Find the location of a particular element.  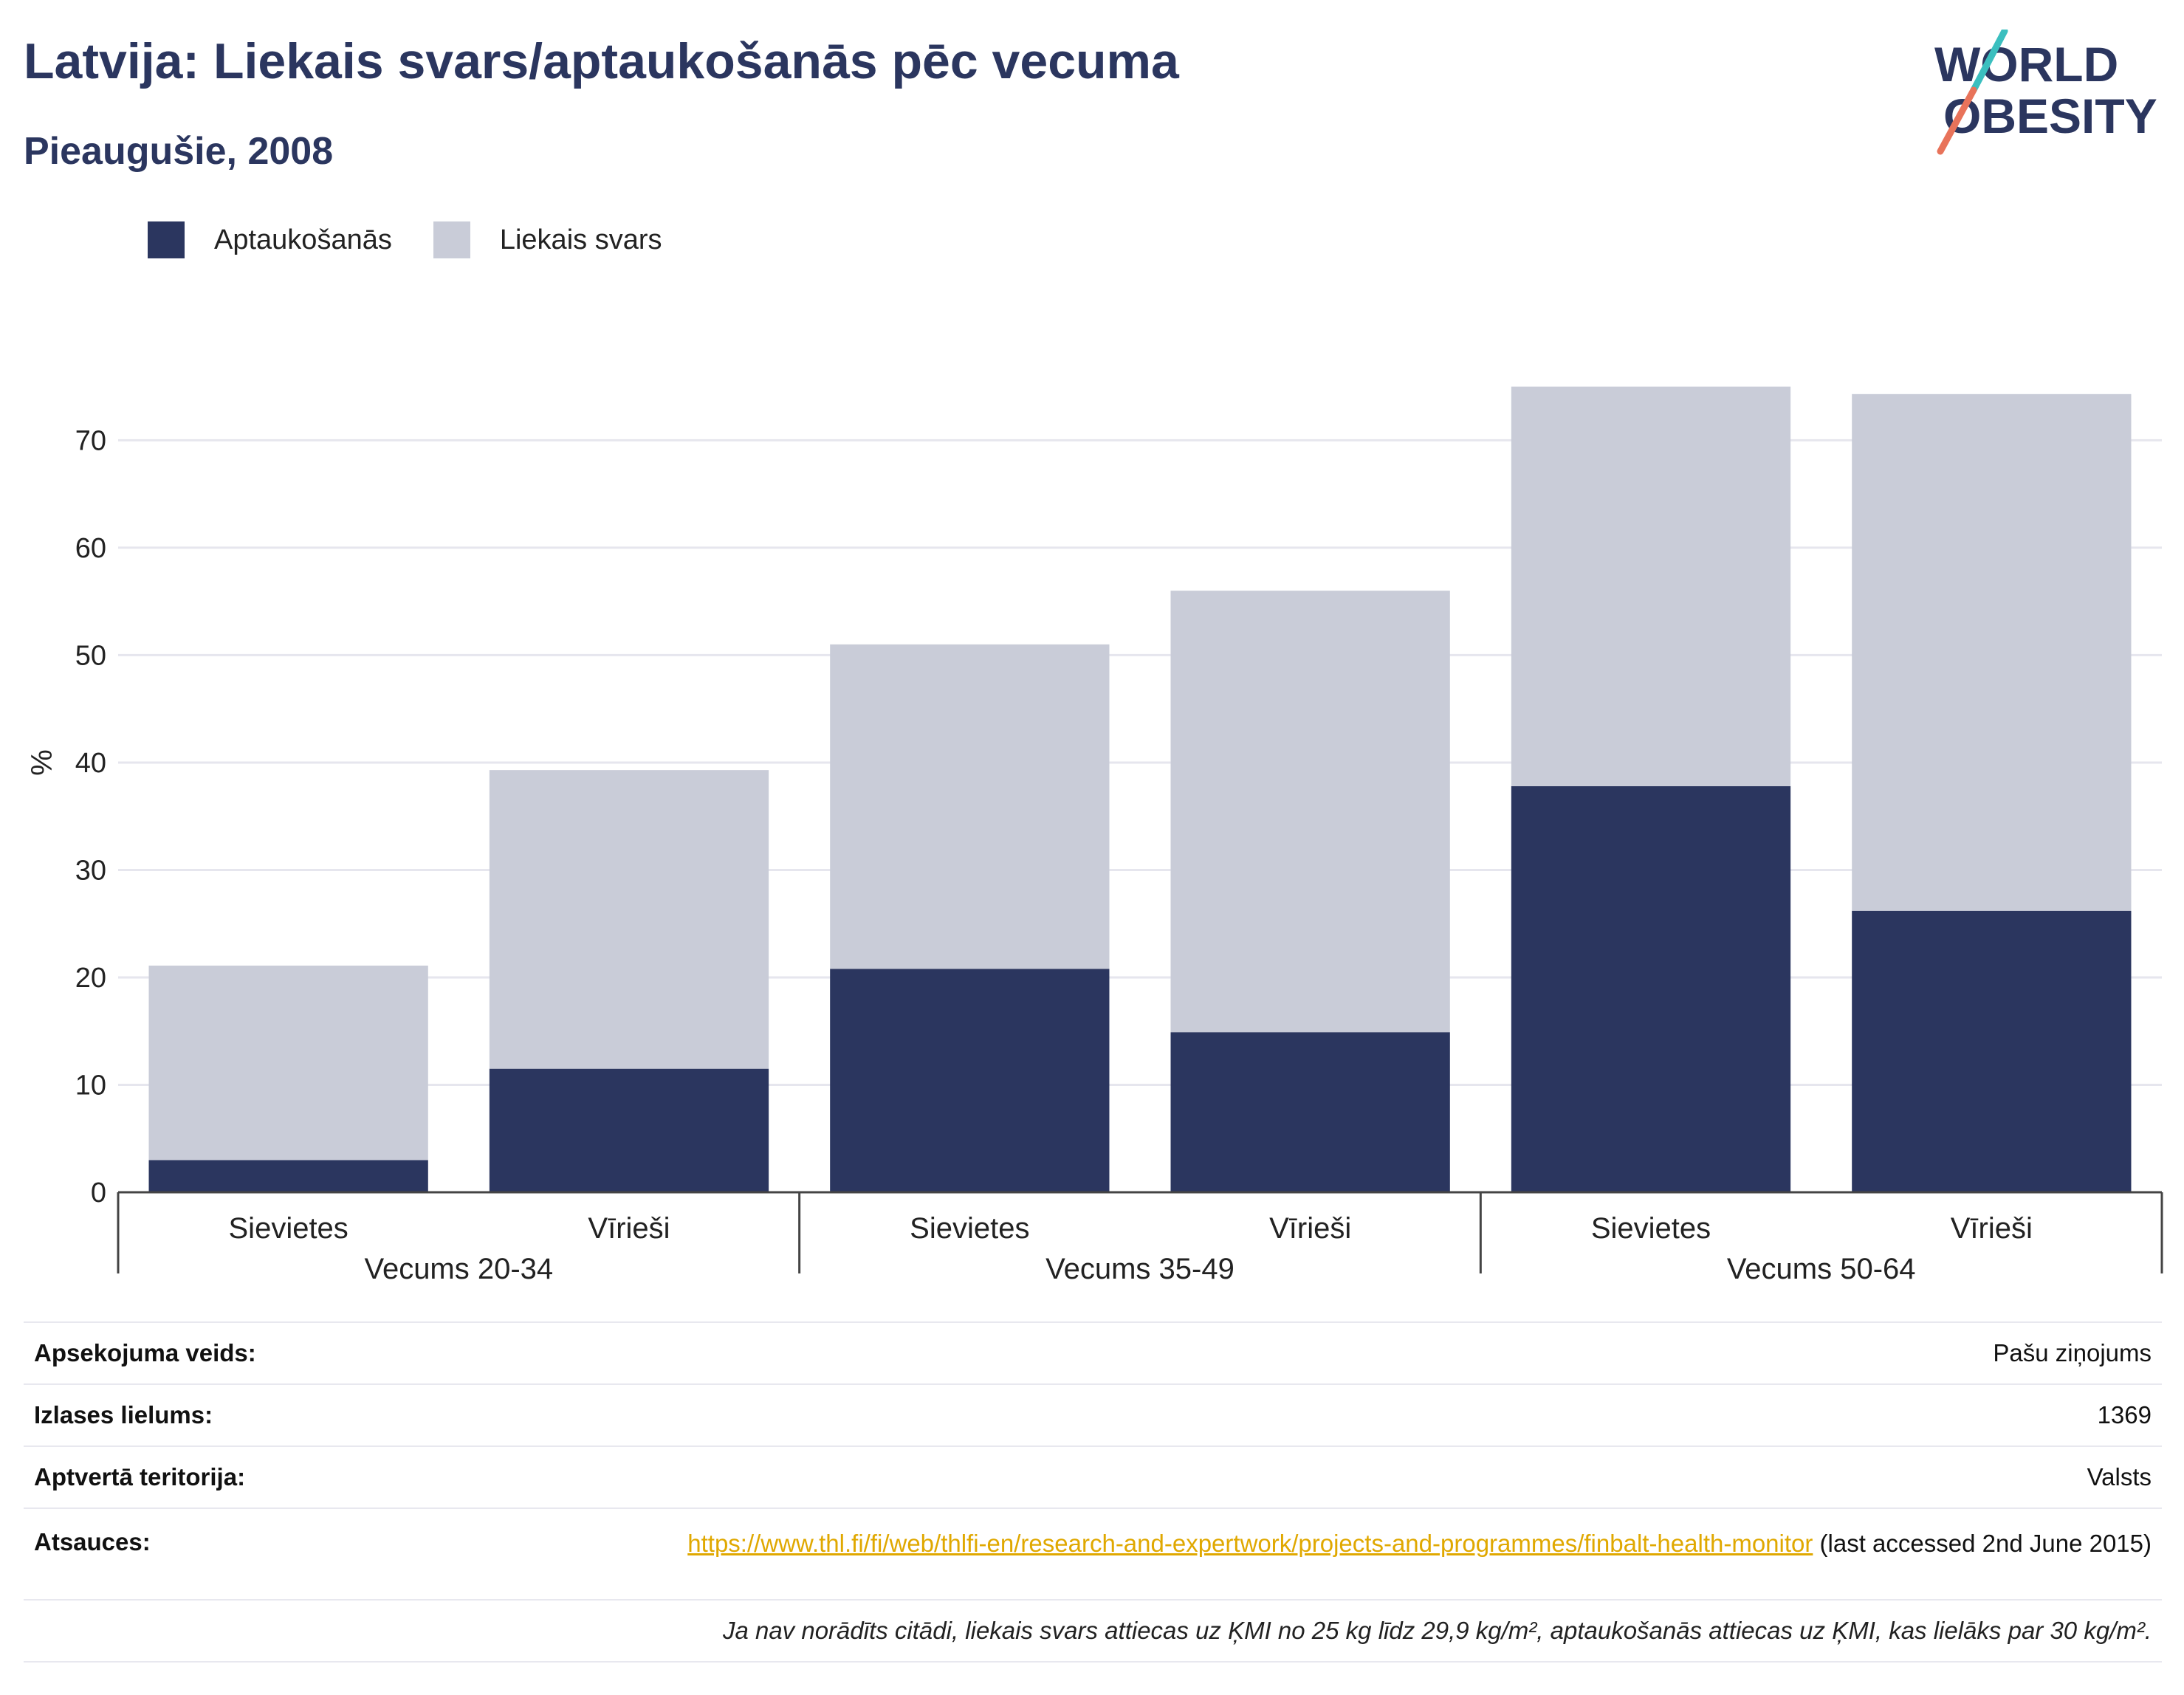

legend-swatch-aptaukosanas is located at coordinates (167, 239).